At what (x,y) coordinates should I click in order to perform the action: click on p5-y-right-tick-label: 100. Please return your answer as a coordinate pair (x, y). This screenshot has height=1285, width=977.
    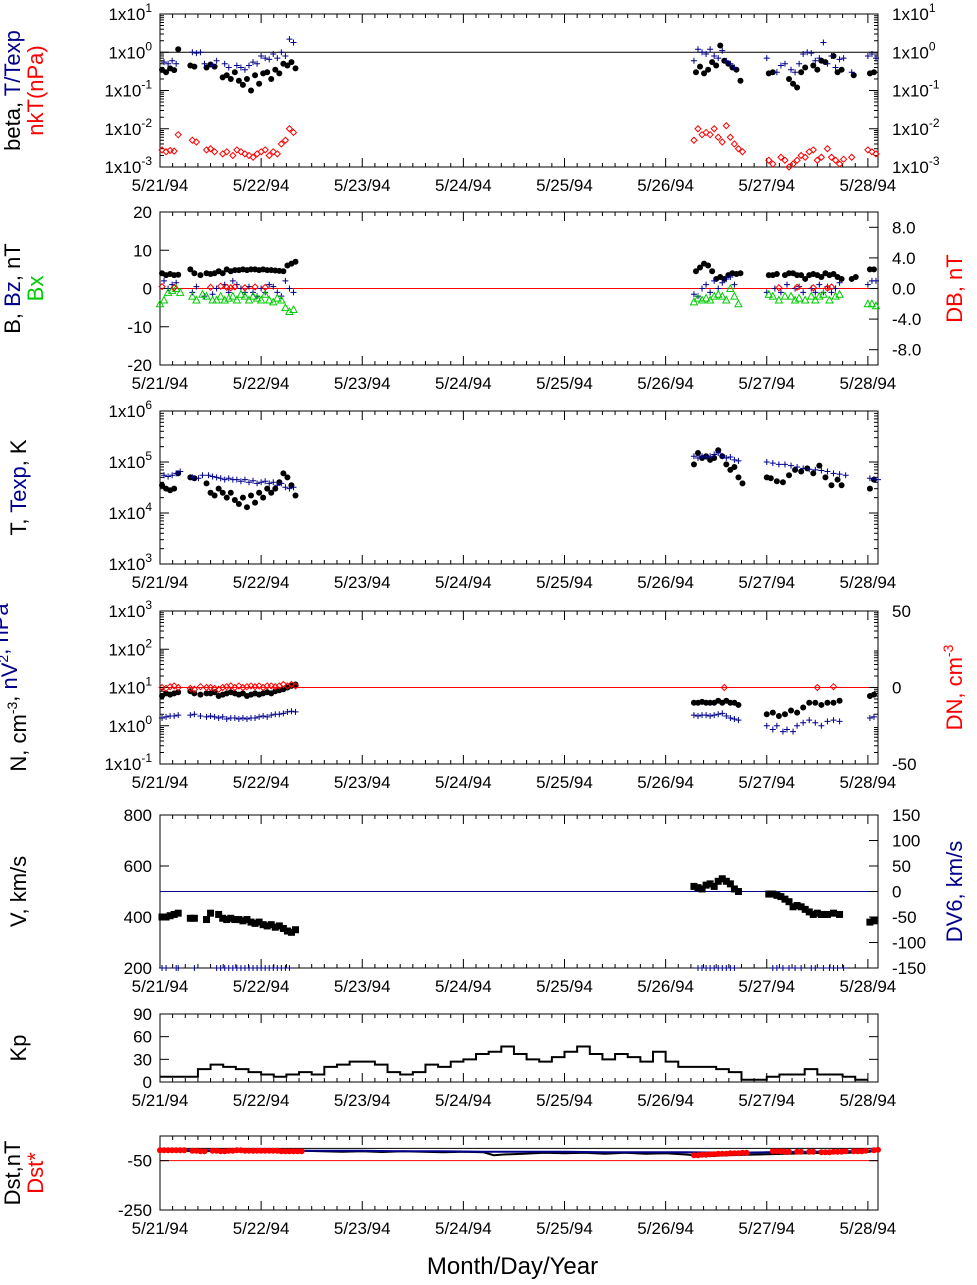
    Looking at the image, I should click on (906, 841).